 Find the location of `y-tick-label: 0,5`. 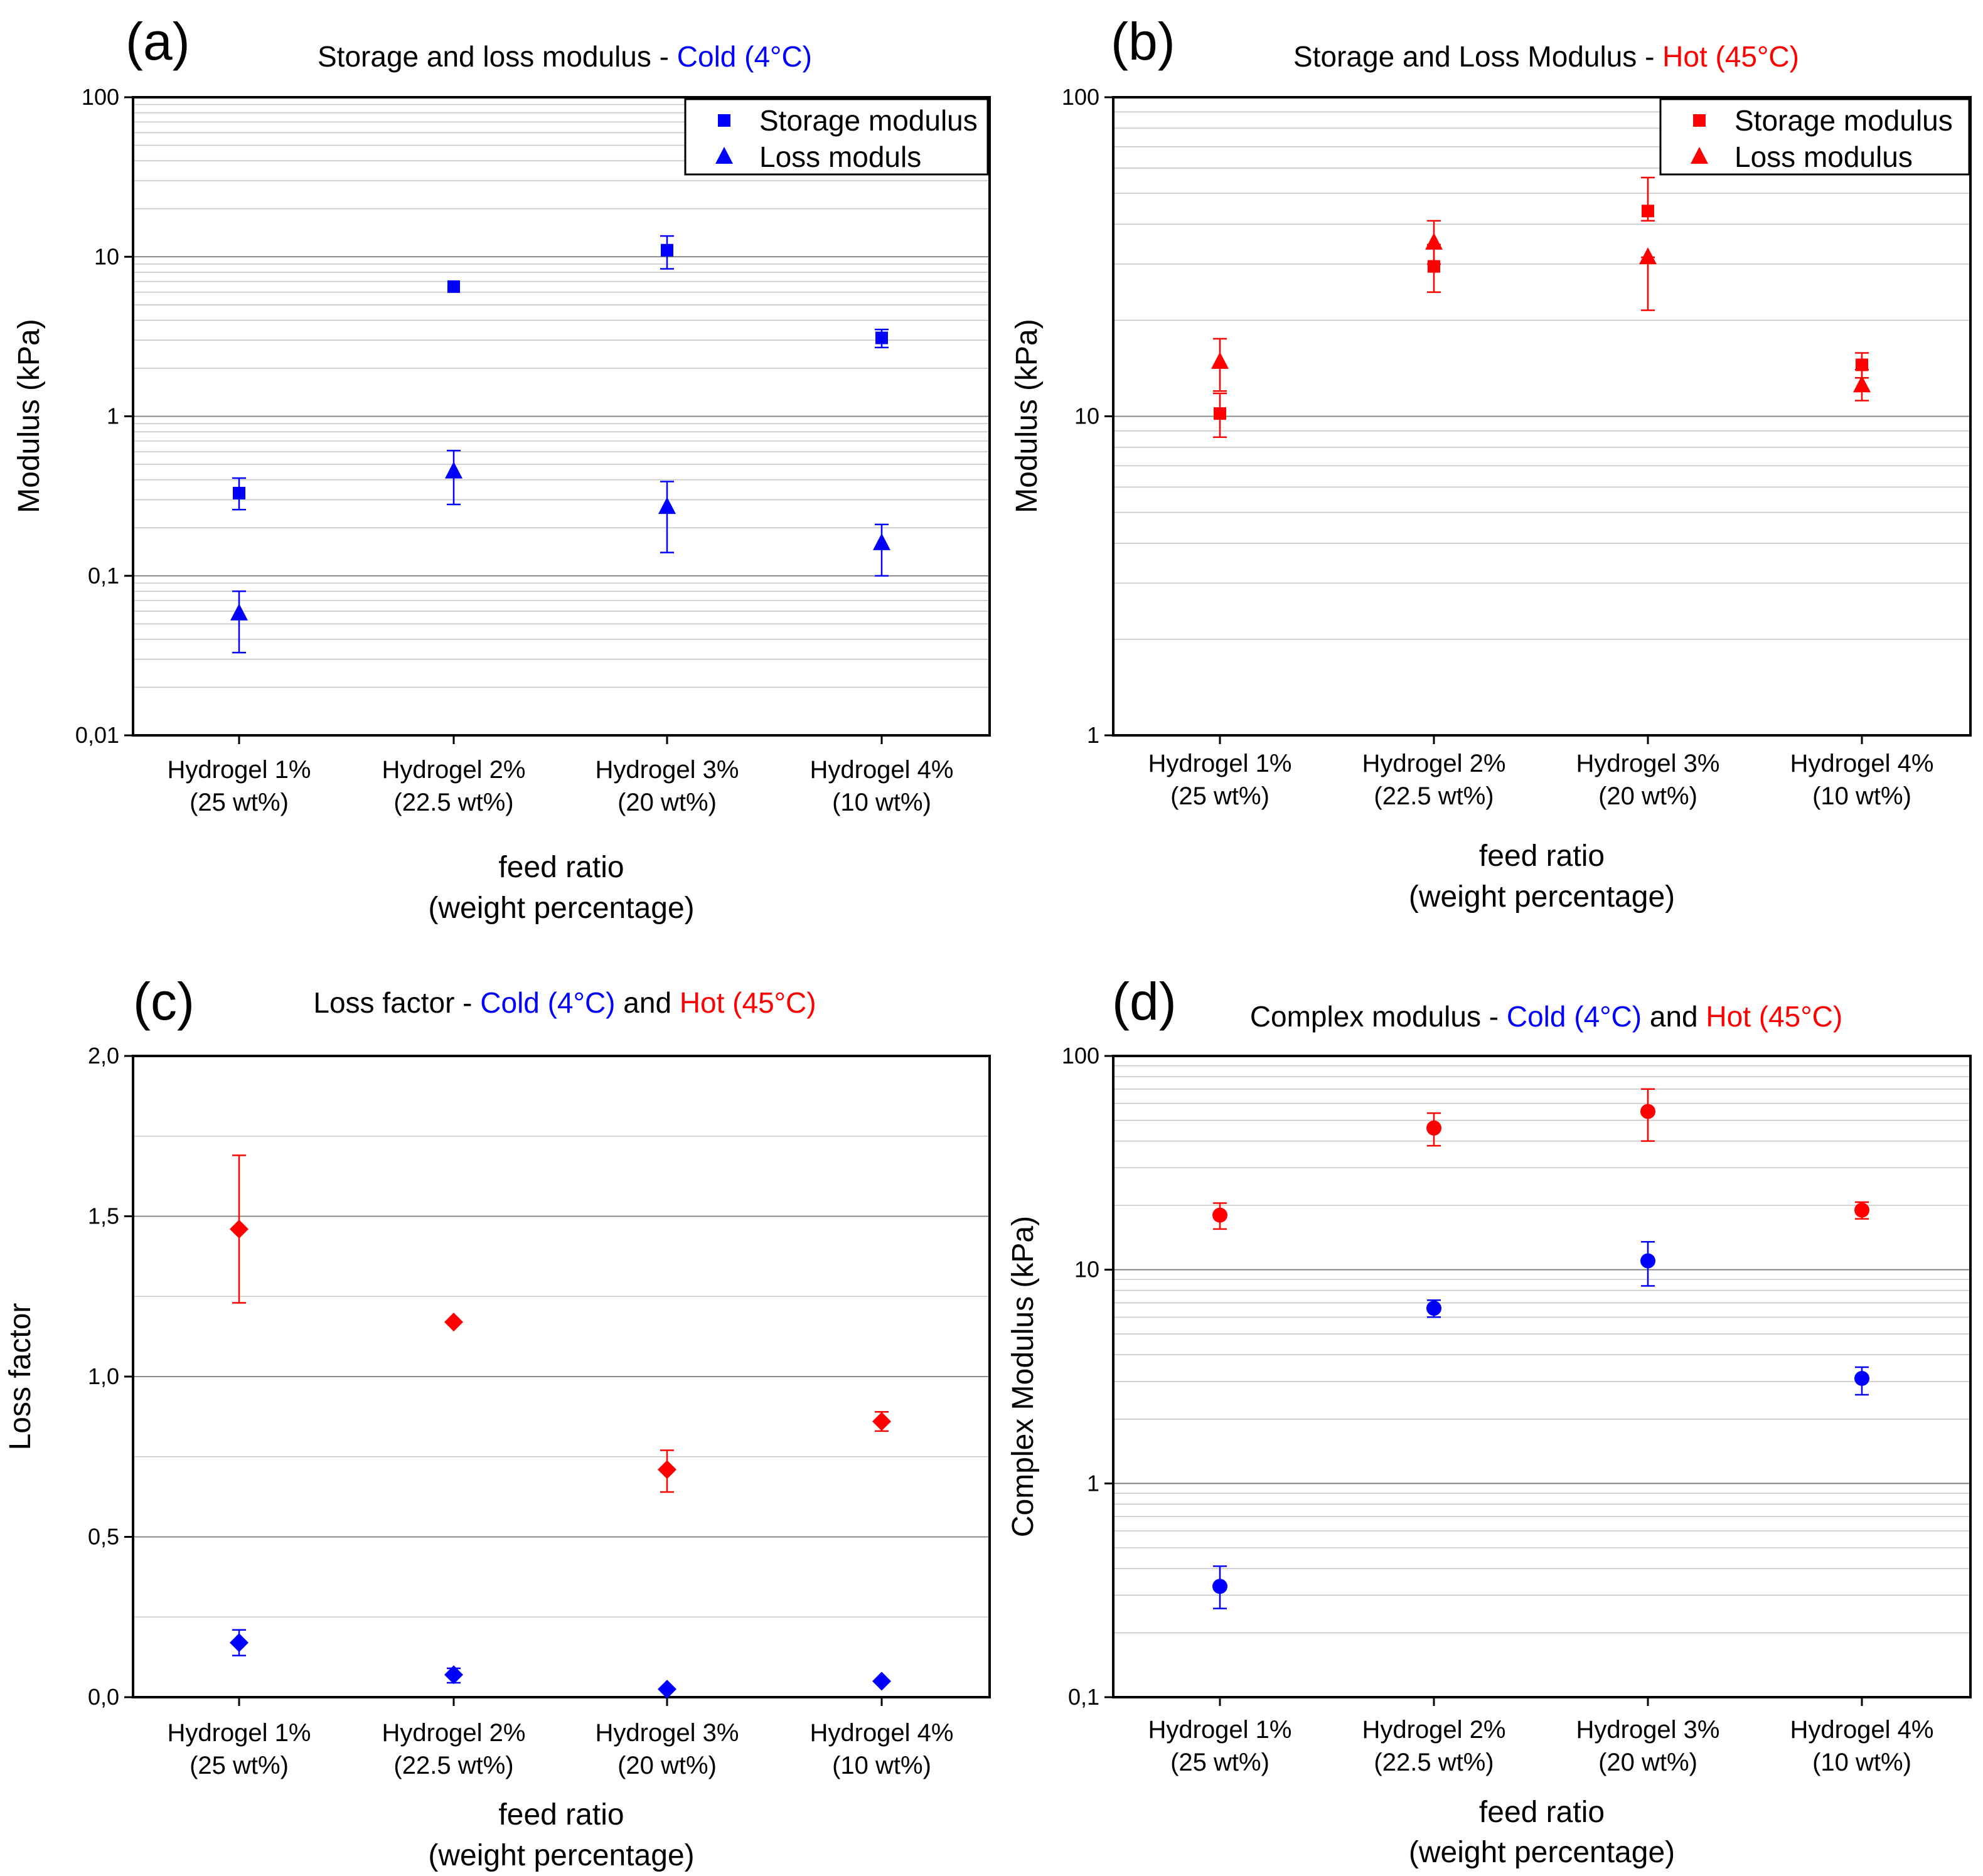

y-tick-label: 0,5 is located at coordinates (104, 1537).